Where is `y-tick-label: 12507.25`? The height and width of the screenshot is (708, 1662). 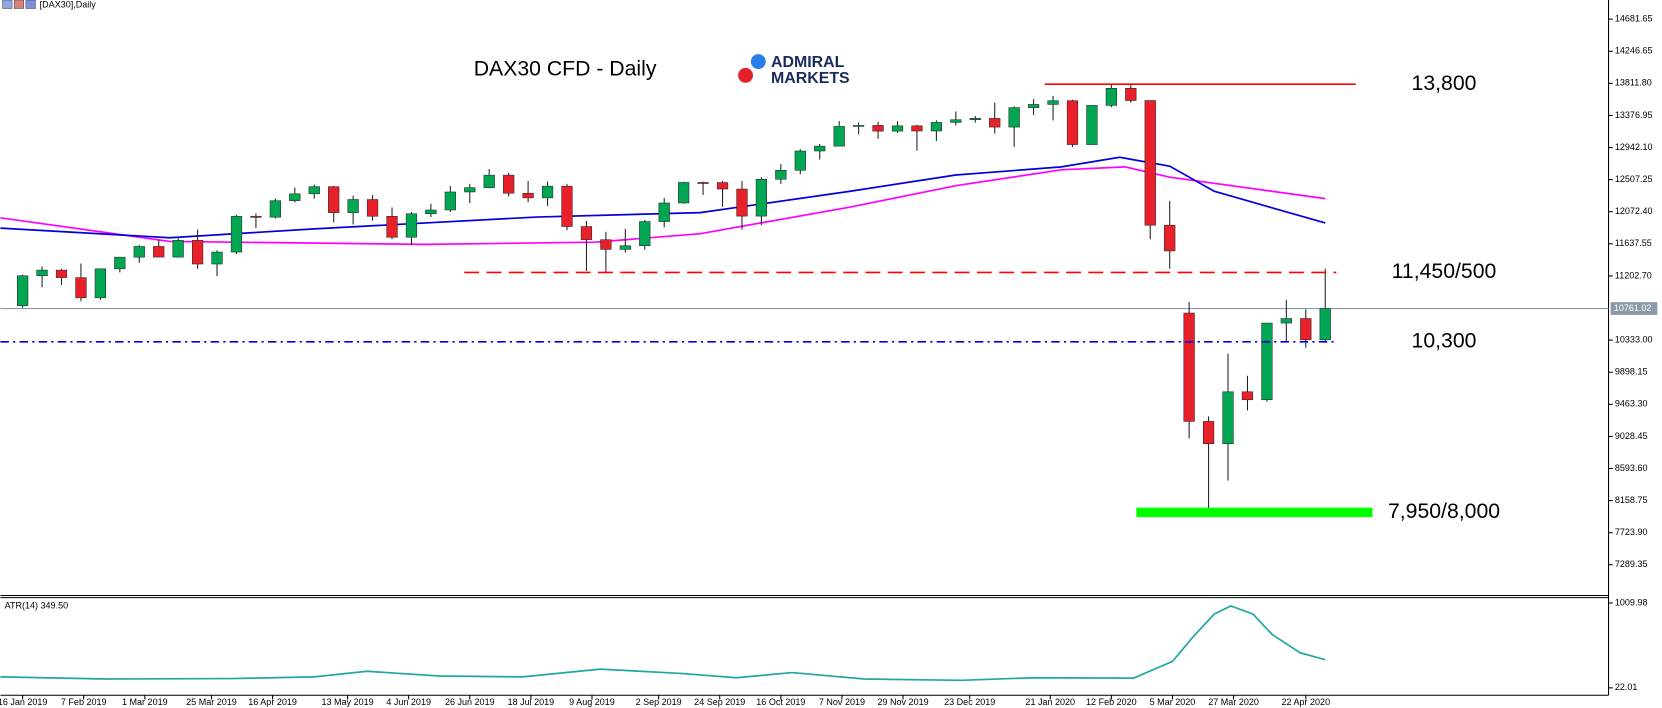
y-tick-label: 12507.25 is located at coordinates (1634, 179).